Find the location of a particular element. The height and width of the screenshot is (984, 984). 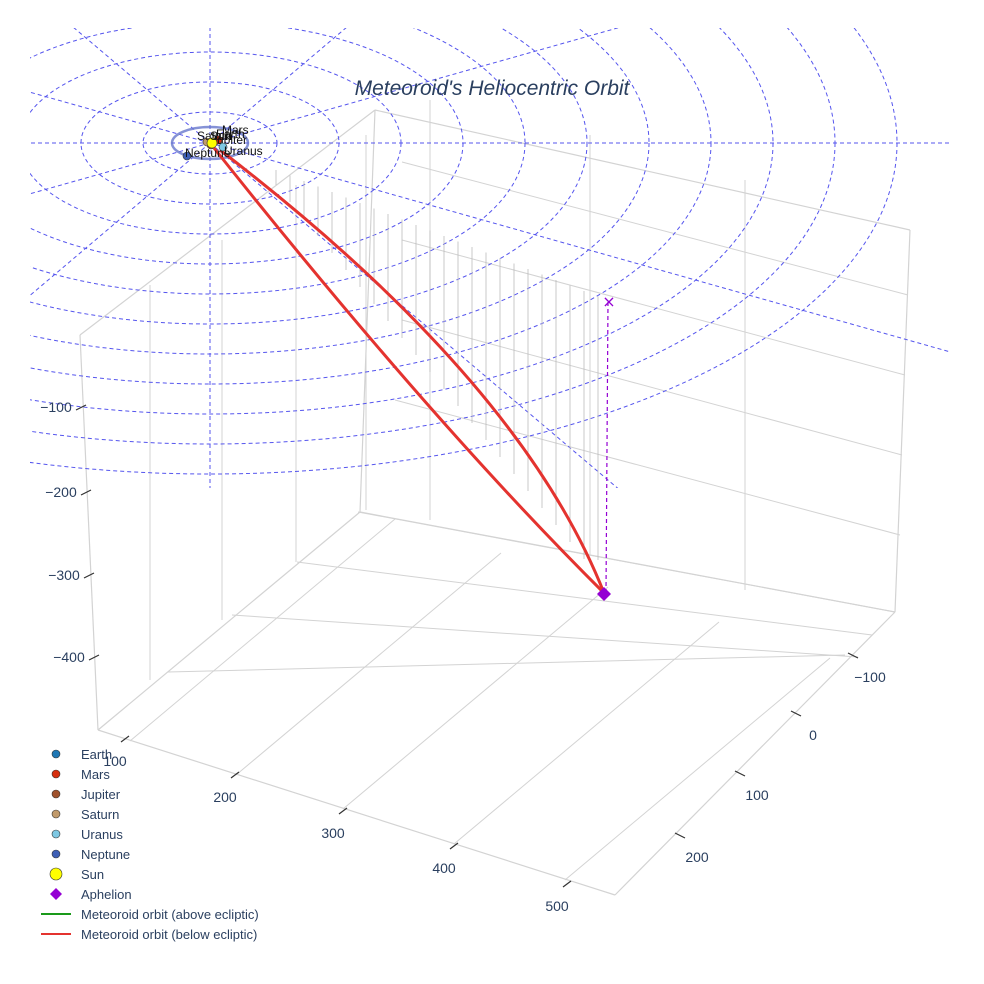

legend-item: Jupiter is located at coordinates (86, 794).